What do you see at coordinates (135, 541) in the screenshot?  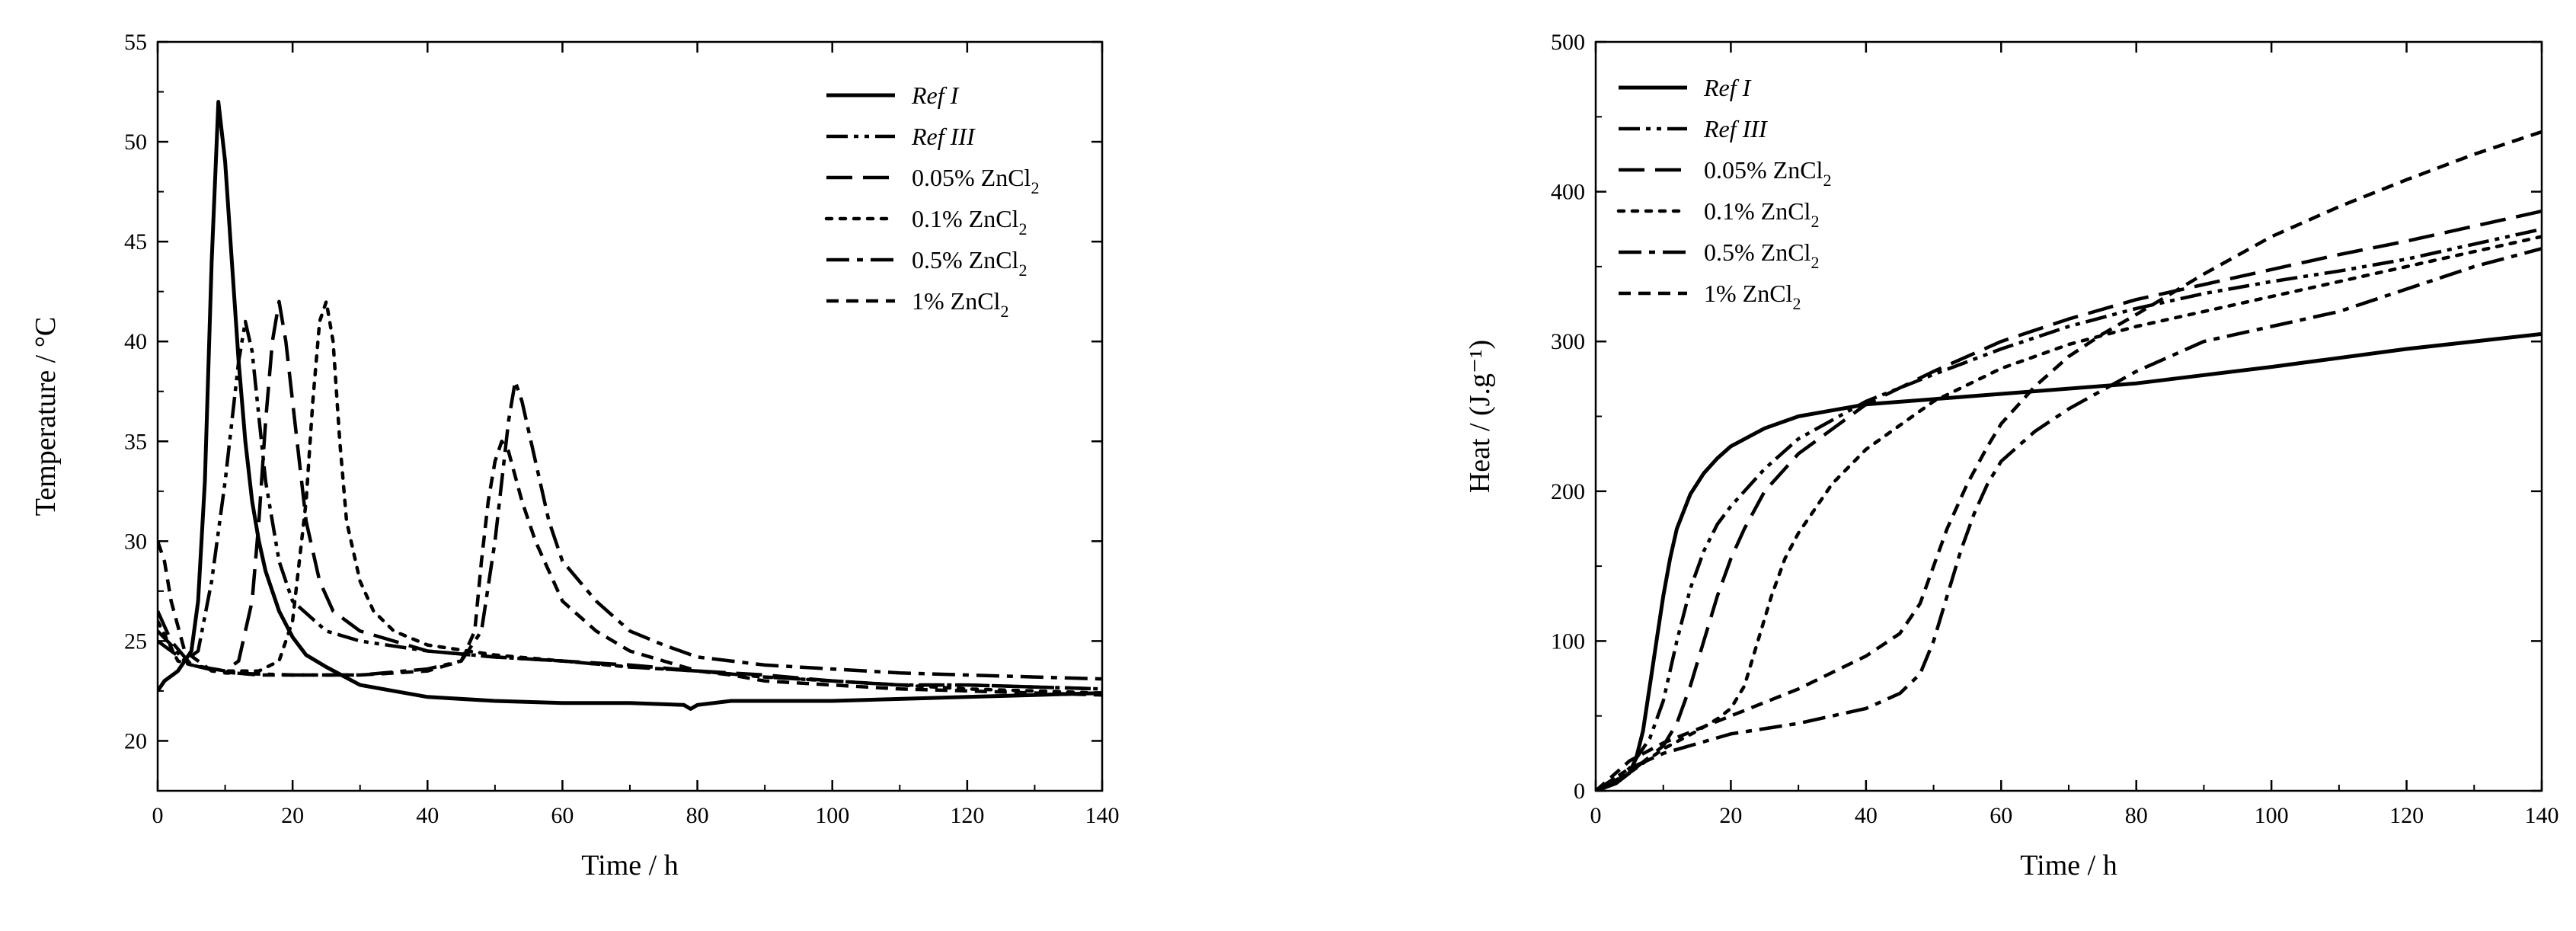 I see `y-tick-label: 30` at bounding box center [135, 541].